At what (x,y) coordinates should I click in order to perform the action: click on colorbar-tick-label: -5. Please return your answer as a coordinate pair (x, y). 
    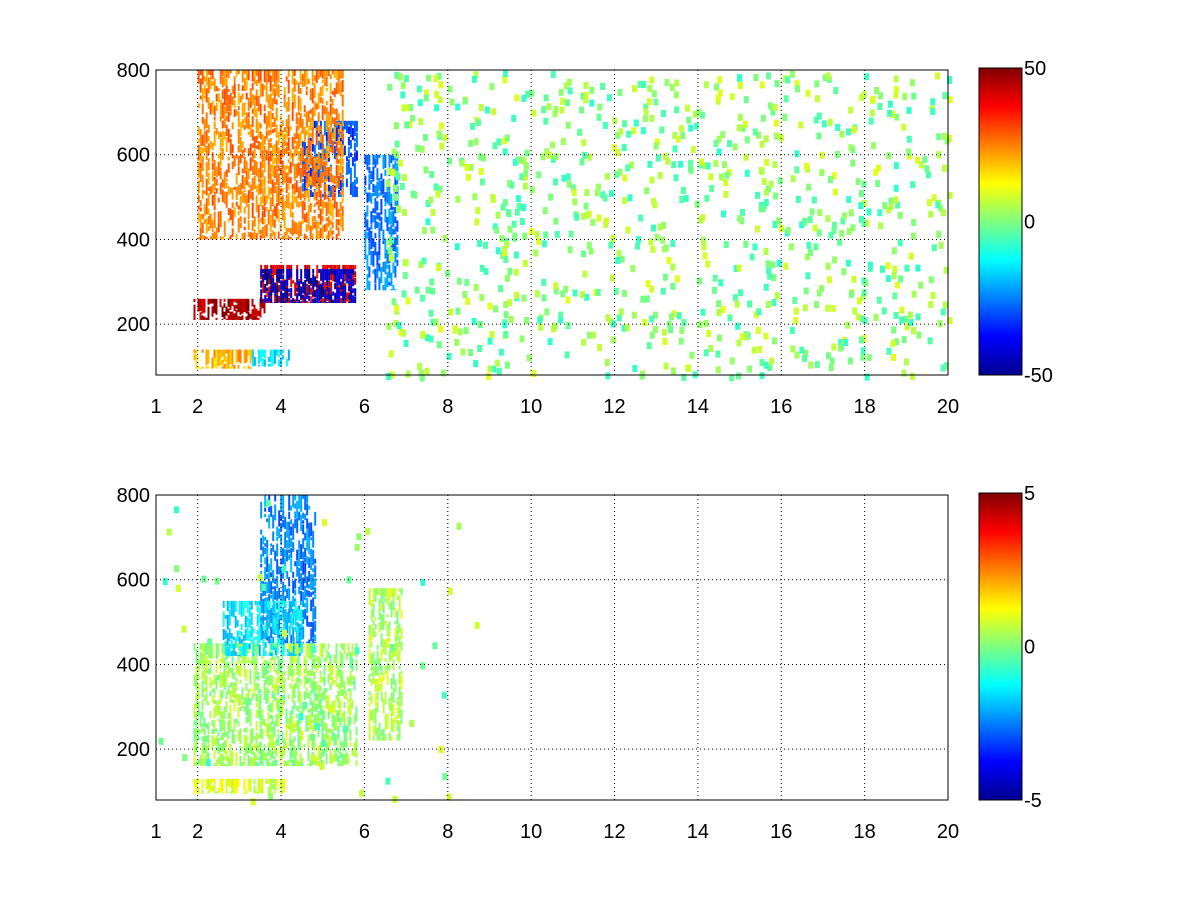
    Looking at the image, I should click on (1033, 801).